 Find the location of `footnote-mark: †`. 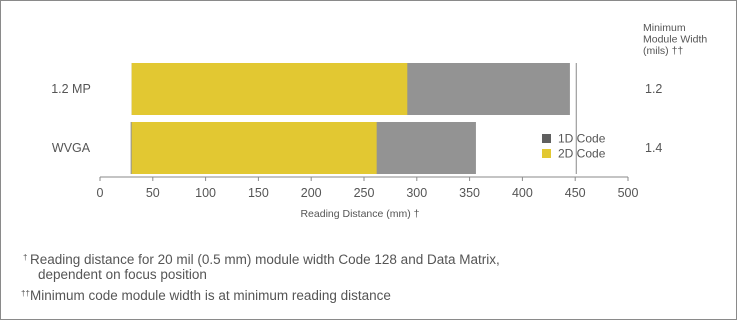

footnote-mark: † is located at coordinates (25, 257).